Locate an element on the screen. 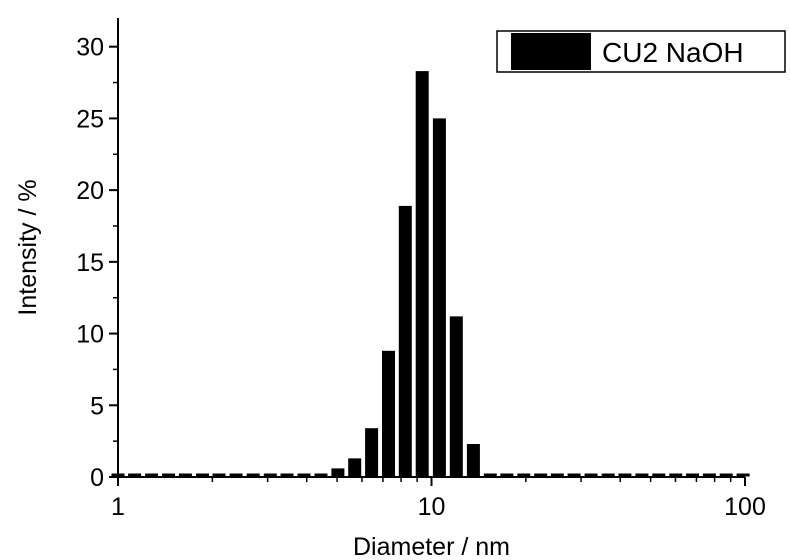 The width and height of the screenshot is (790, 560). y-axis-title: Intensity / % is located at coordinates (28, 247).